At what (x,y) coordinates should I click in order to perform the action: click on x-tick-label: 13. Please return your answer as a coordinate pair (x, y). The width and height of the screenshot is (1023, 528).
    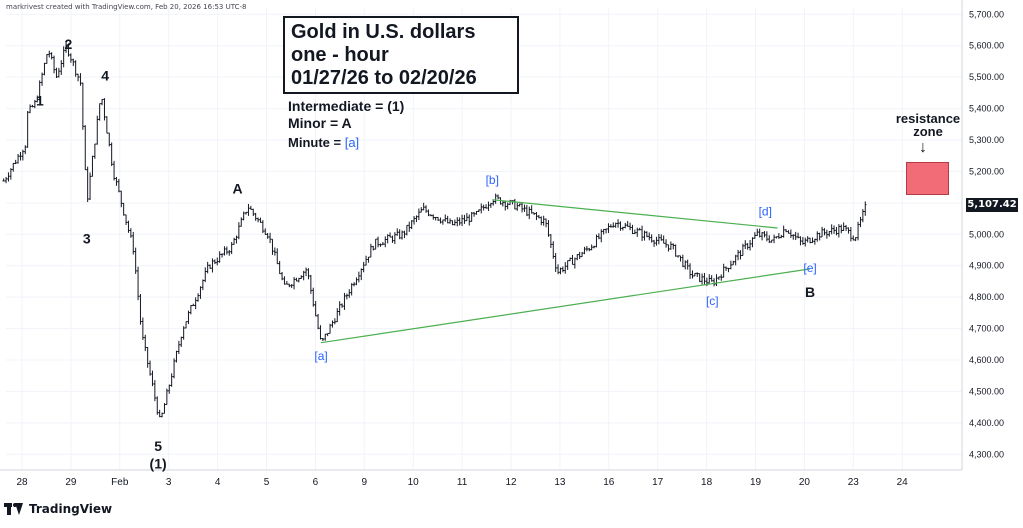
    Looking at the image, I should click on (560, 482).